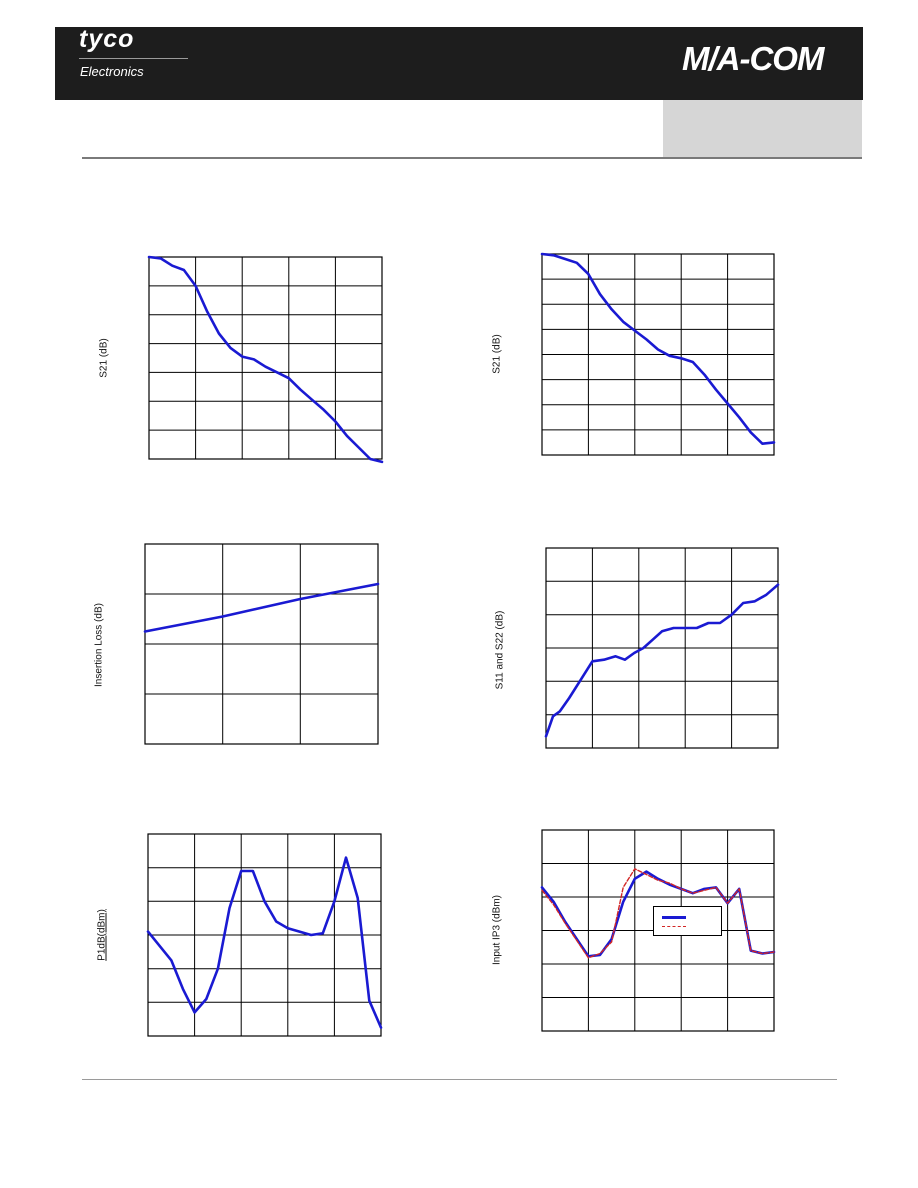 The width and height of the screenshot is (918, 1188). Describe the element at coordinates (674, 917) in the screenshot. I see `legend-swatch-solid` at that location.